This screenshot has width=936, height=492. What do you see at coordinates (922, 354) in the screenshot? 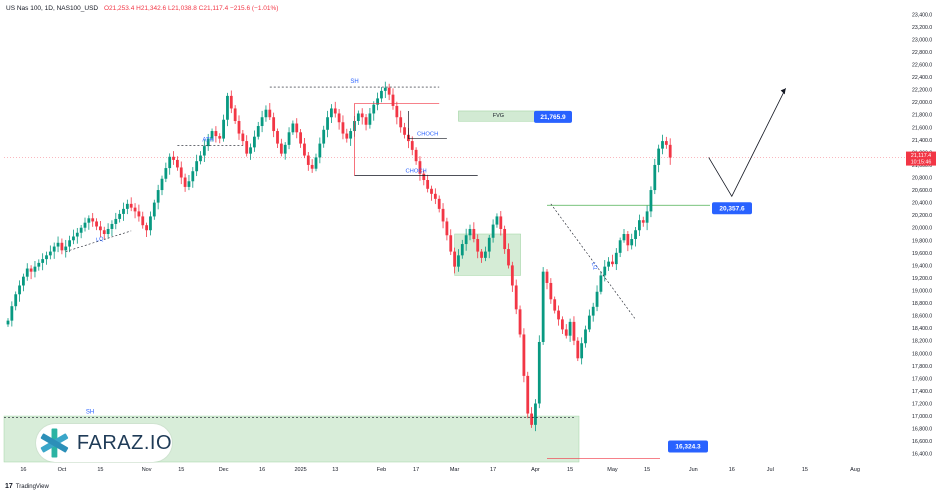
I see `y-tick-label: 18,000.0` at bounding box center [922, 354].